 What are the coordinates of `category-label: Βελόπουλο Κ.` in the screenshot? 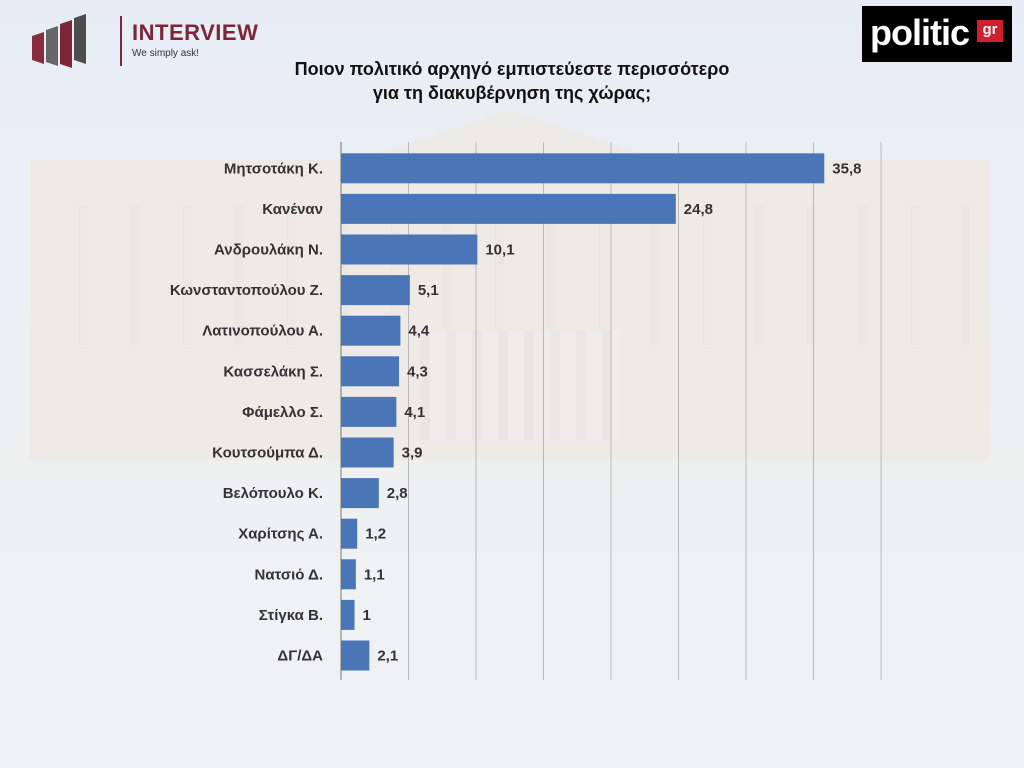 It's located at (273, 493).